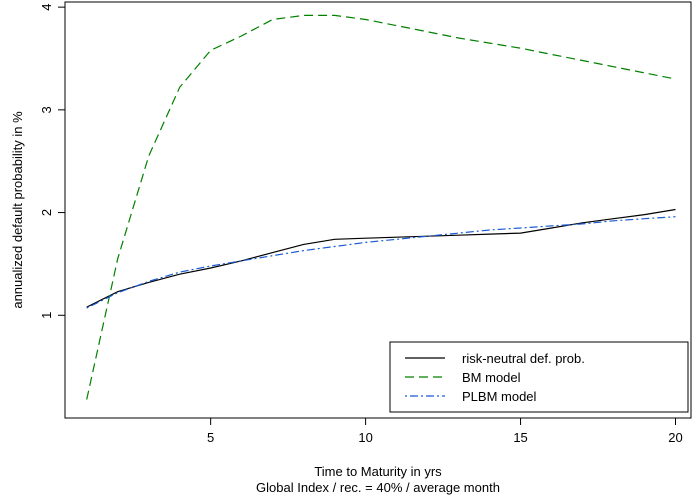  Describe the element at coordinates (675, 437) in the screenshot. I see `x-tick-label: 20` at that location.